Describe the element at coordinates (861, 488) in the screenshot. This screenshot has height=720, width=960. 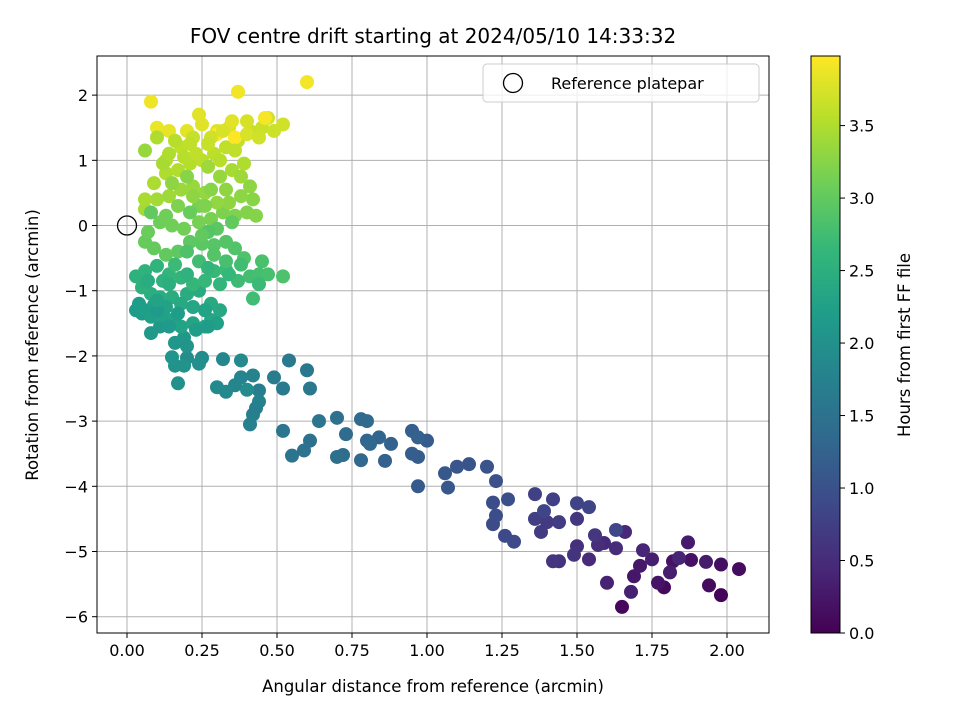
I see `colorbar-tick-label: 1.0` at that location.